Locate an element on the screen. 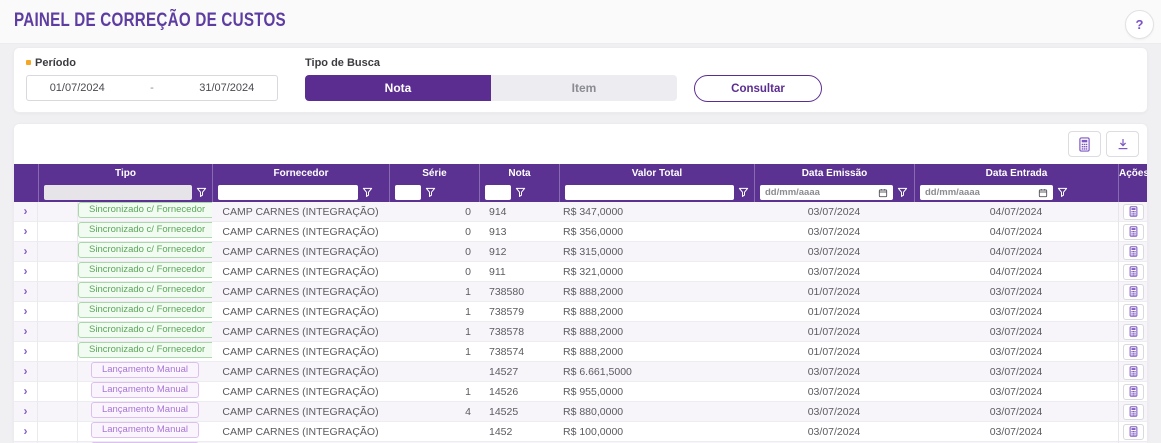 This screenshot has width=1161, height=443. valor-total-cell: R$ 315,0000 is located at coordinates (656, 252).